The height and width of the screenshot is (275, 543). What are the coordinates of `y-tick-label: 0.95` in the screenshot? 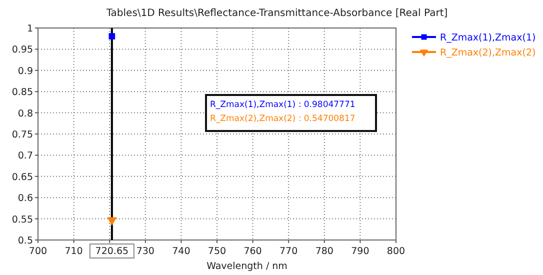 It's located at (22, 50).